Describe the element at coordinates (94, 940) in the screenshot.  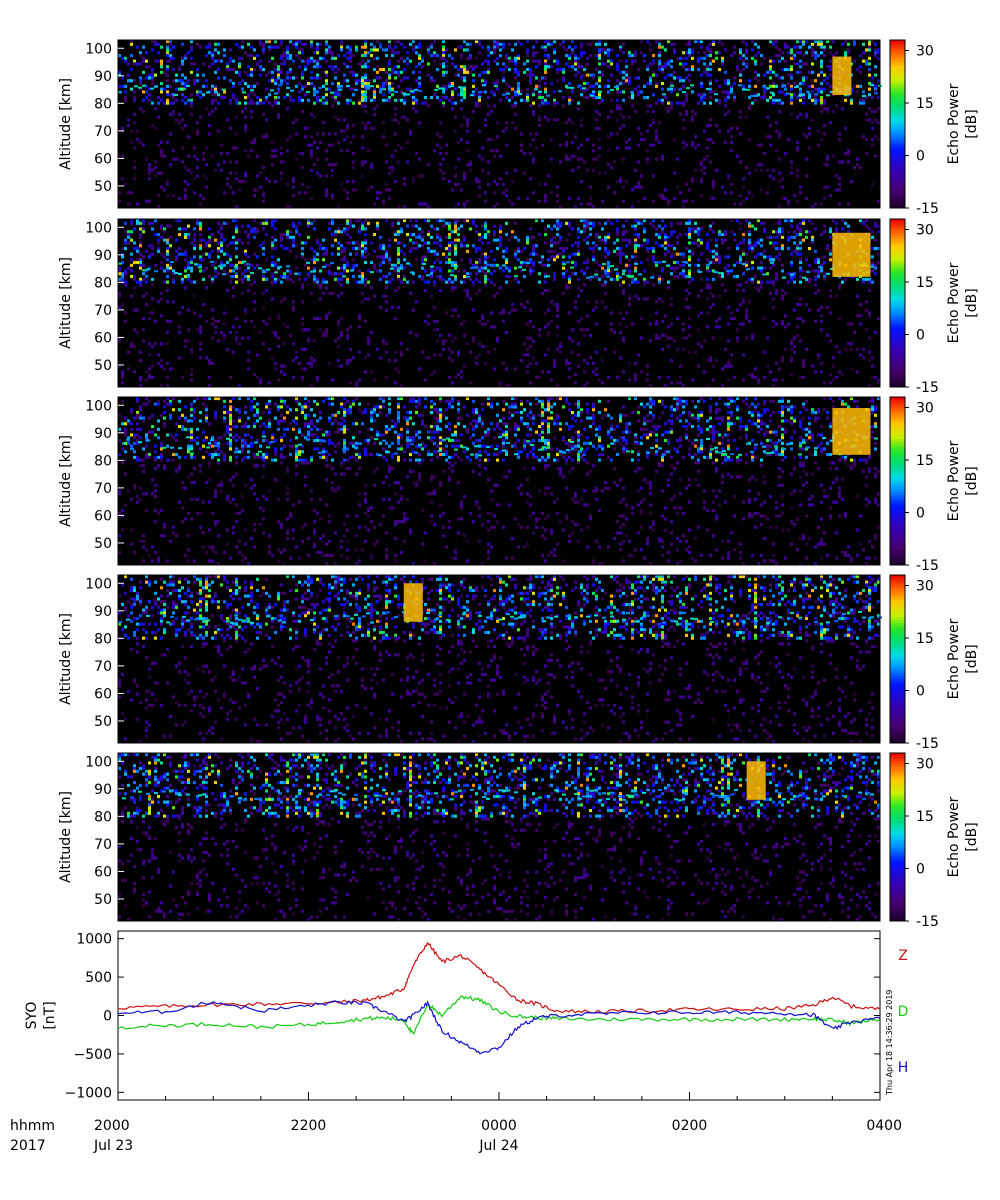
I see `ytick-label: 1000` at that location.